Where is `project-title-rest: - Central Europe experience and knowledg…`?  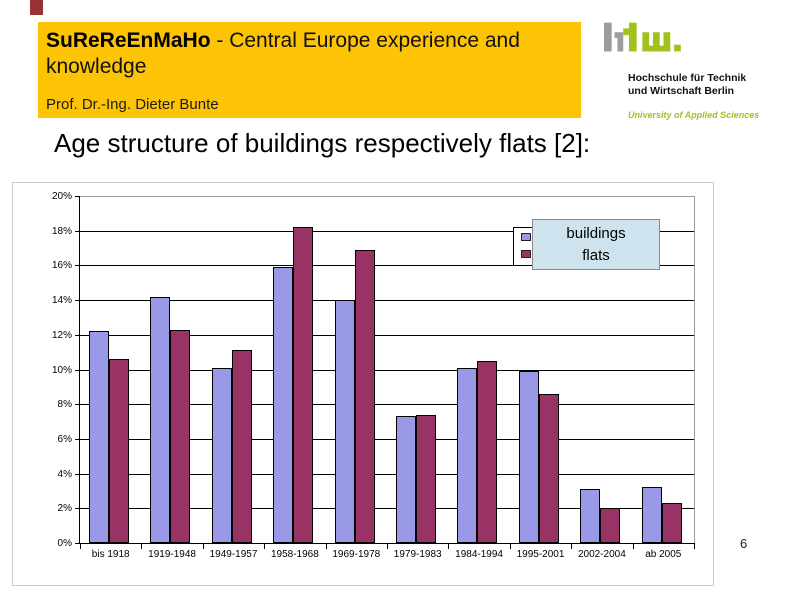
project-title-rest: - Central Europe experience and knowledg… is located at coordinates (283, 53).